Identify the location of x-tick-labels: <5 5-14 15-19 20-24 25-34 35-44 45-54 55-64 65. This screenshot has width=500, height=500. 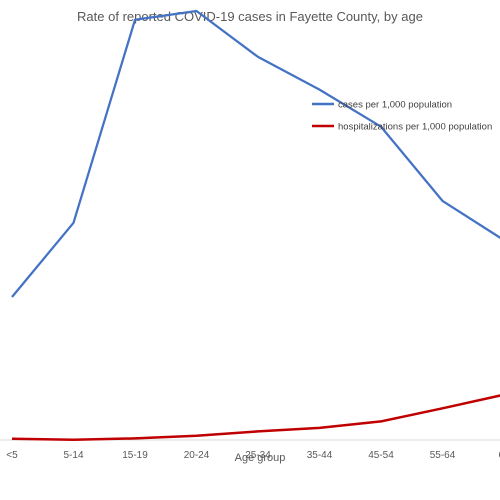
(253, 455).